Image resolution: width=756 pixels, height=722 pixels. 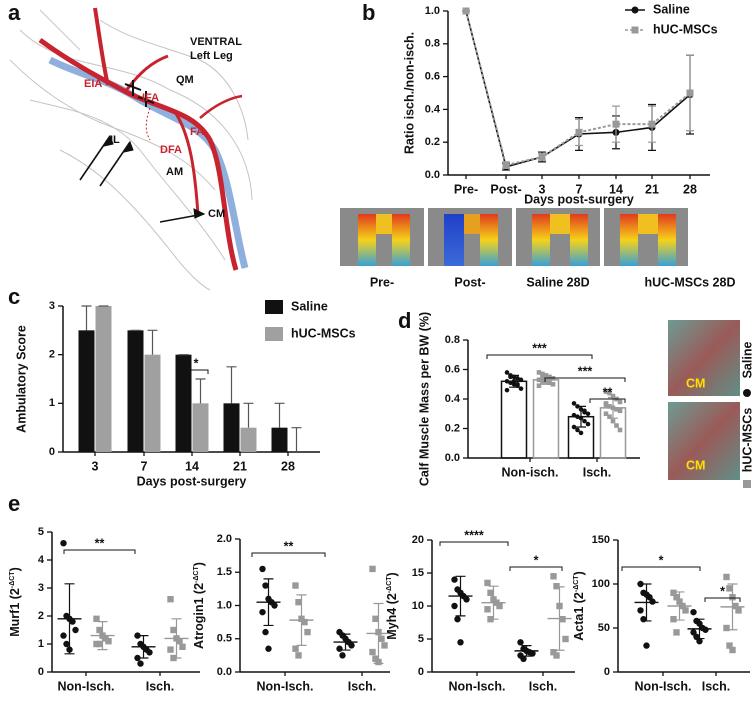 I want to click on y-tick-label: 0.0, so click(x=452, y=458).